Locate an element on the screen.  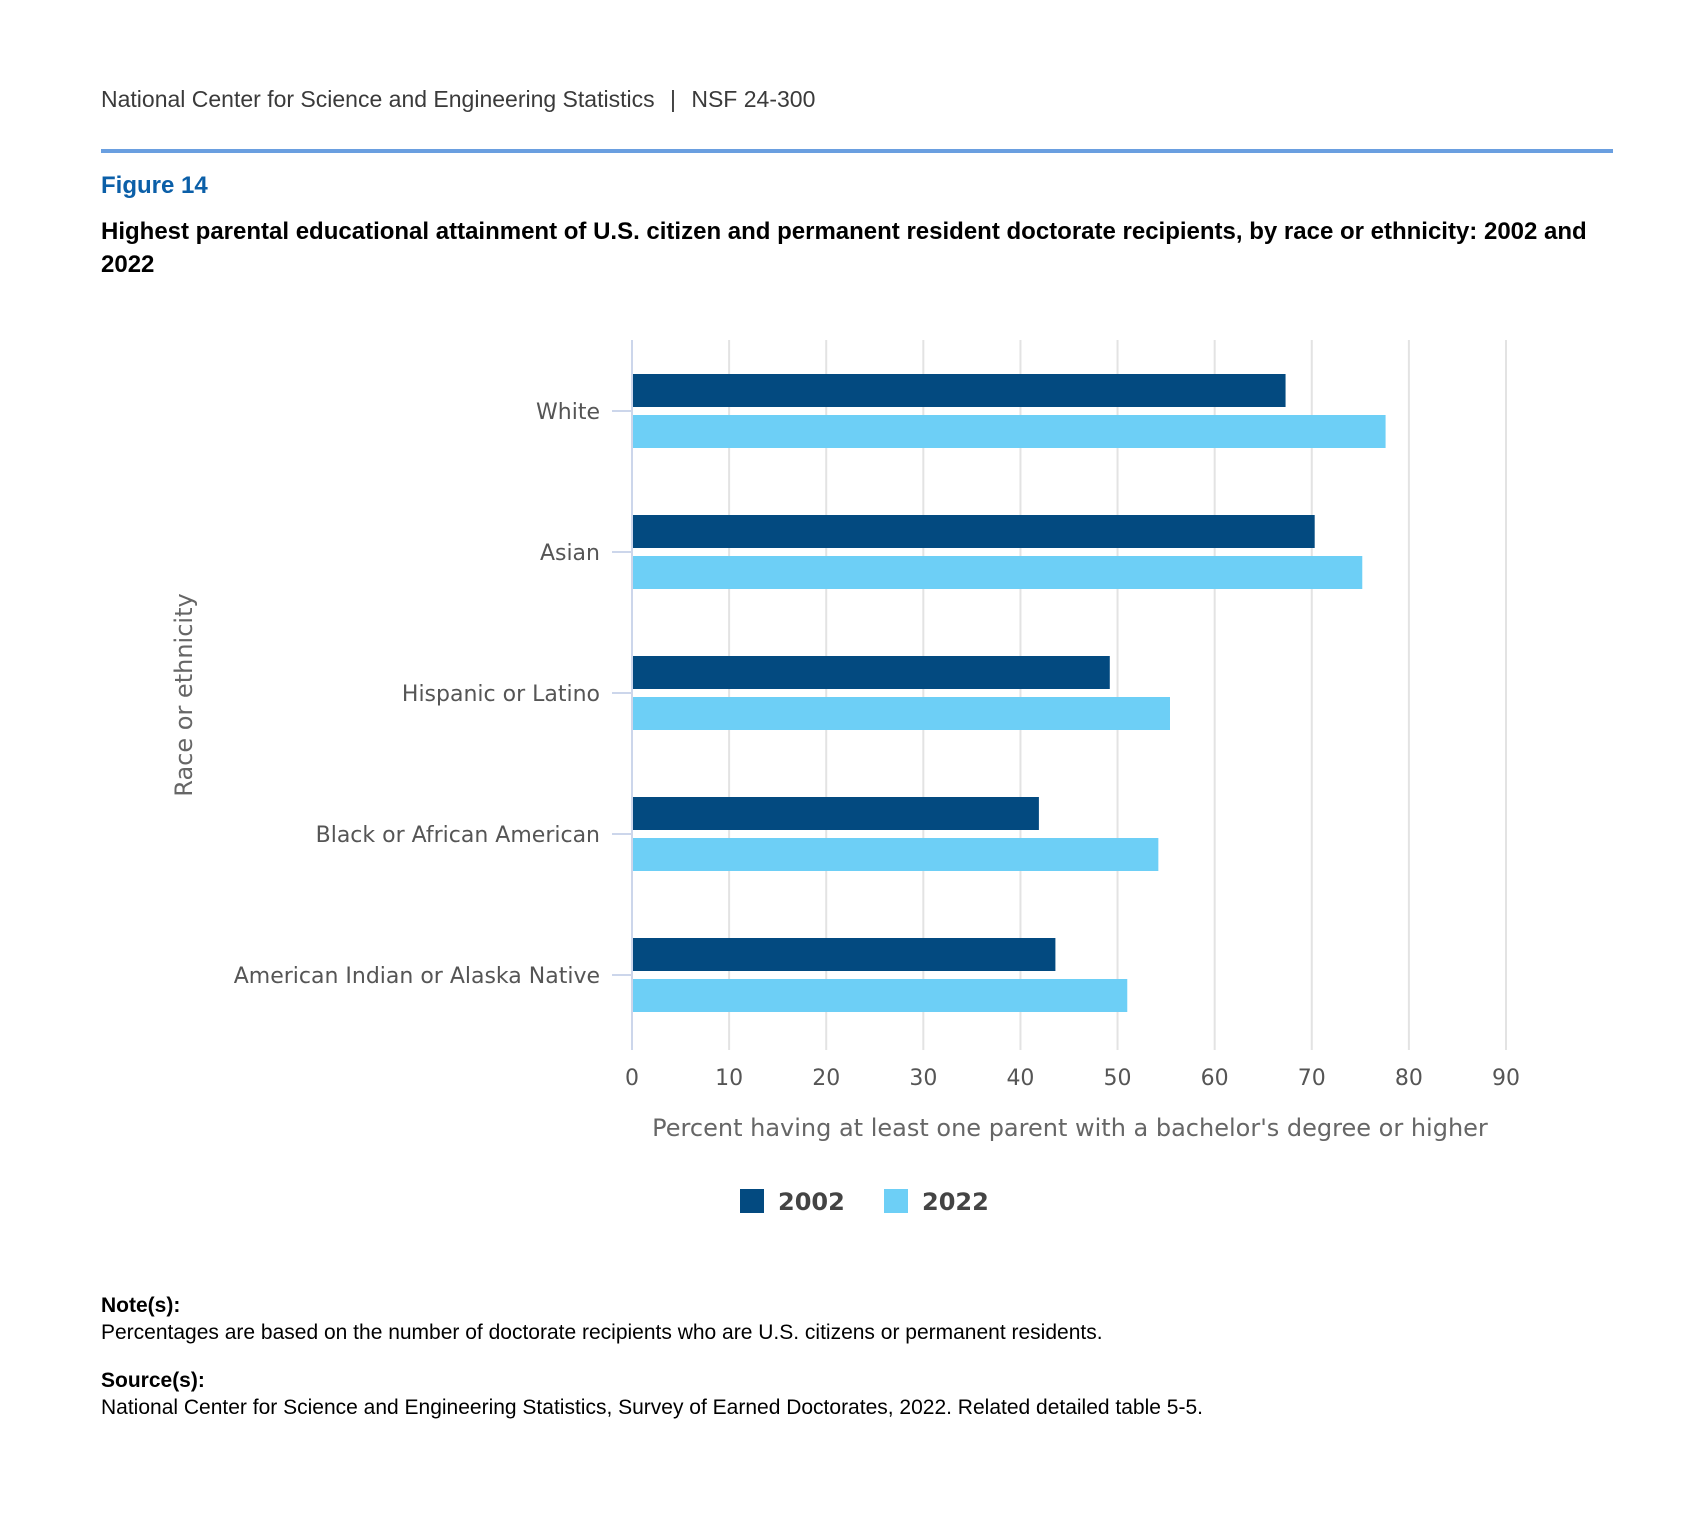
y-tick-label: American Indian or Alaska Native is located at coordinates (417, 976).